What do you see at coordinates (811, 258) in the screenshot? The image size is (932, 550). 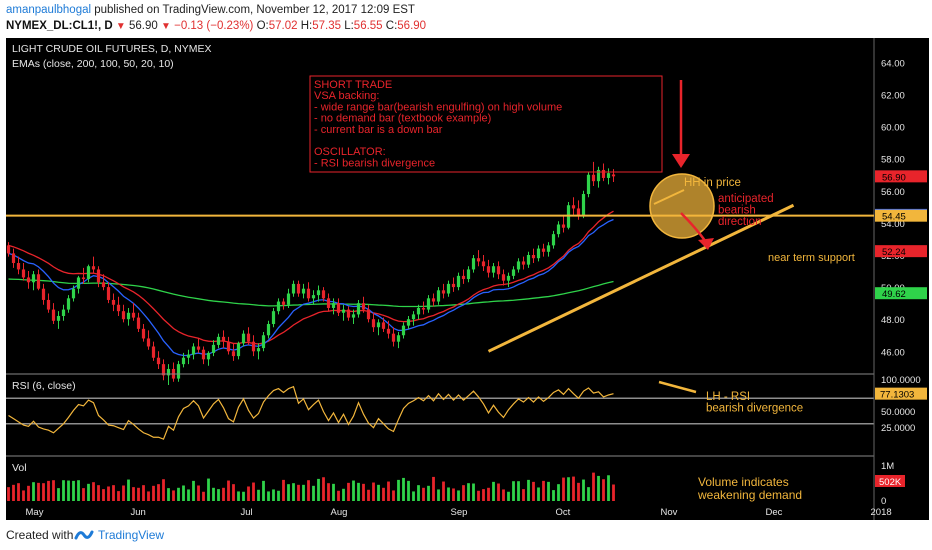 I see `support-label: near term support` at bounding box center [811, 258].